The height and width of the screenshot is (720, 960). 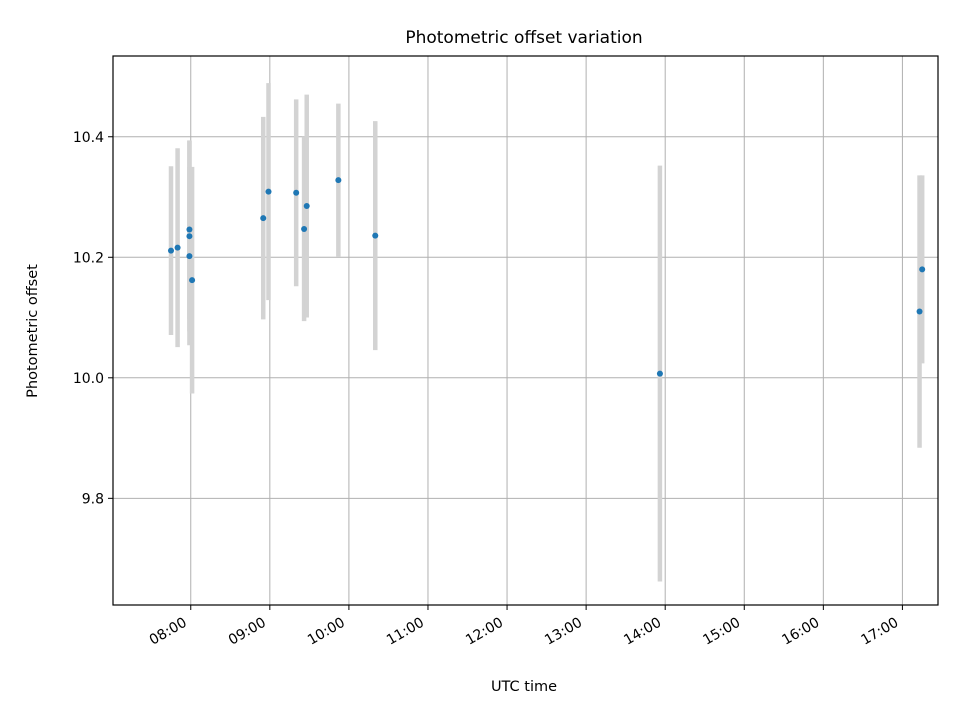 I want to click on y-tick-label: 10.2, so click(x=88, y=258).